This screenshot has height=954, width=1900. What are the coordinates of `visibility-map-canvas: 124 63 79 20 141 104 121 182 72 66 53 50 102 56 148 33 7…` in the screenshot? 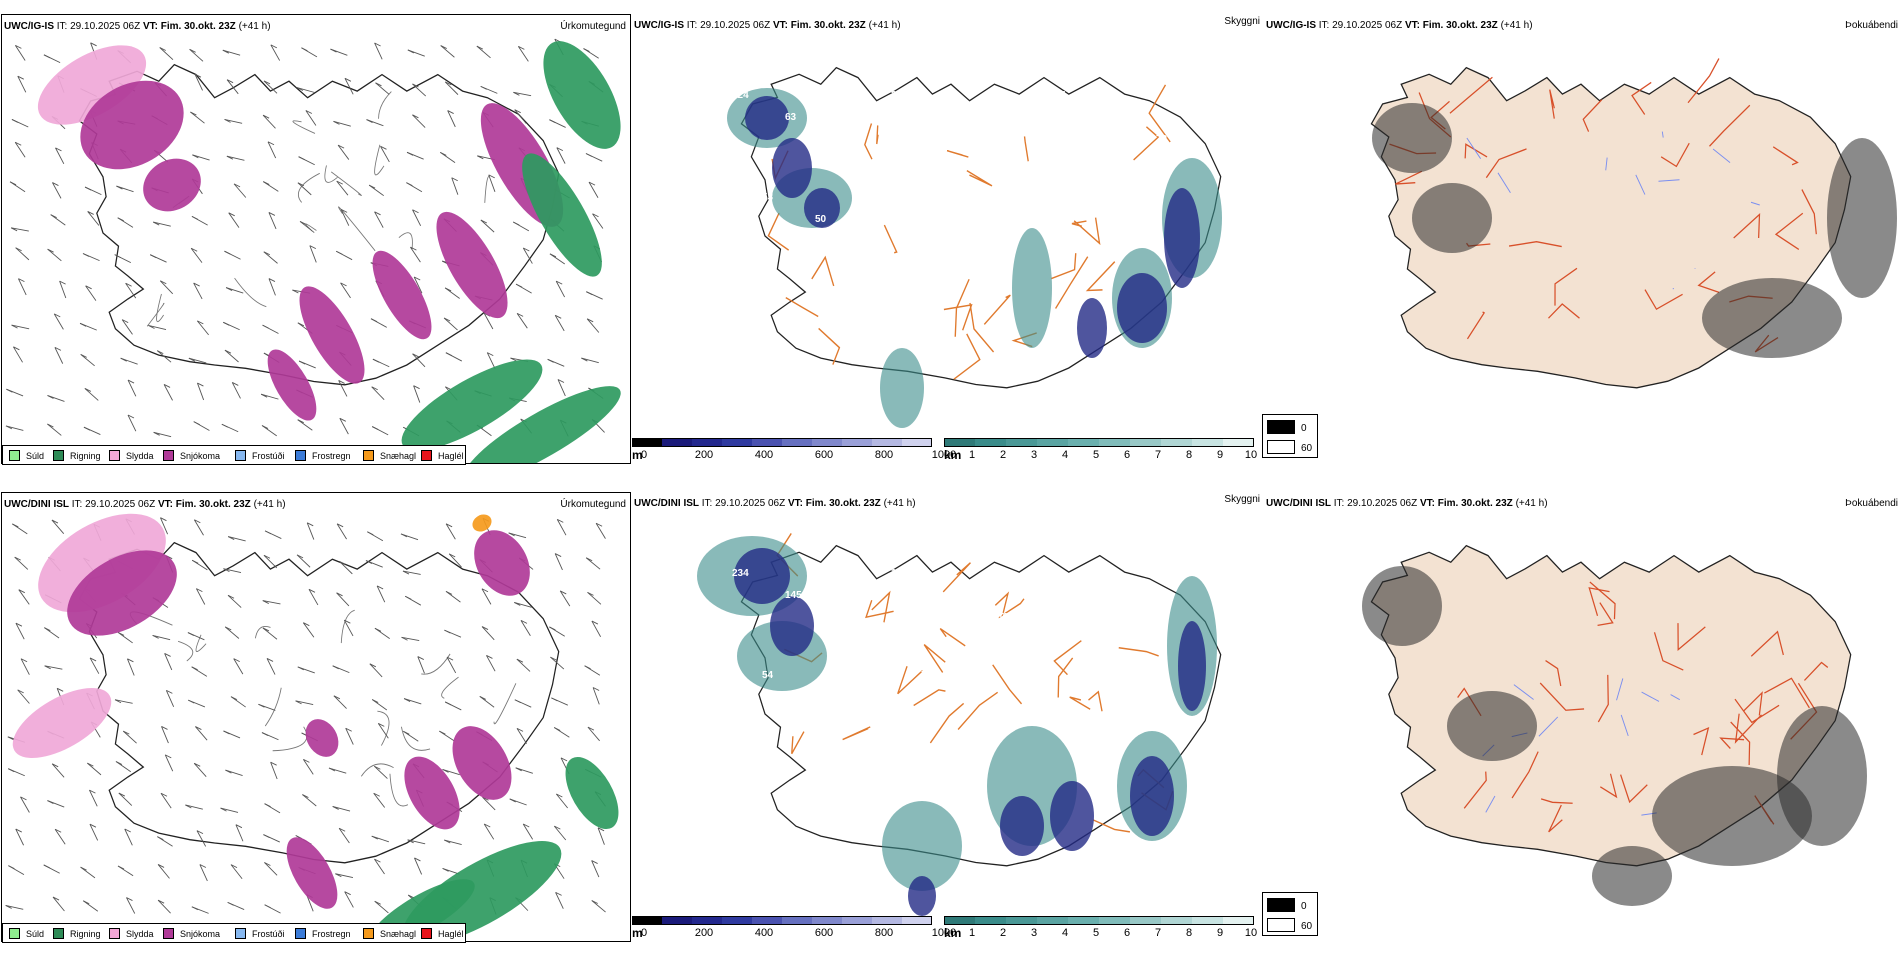 It's located at (974, 247).